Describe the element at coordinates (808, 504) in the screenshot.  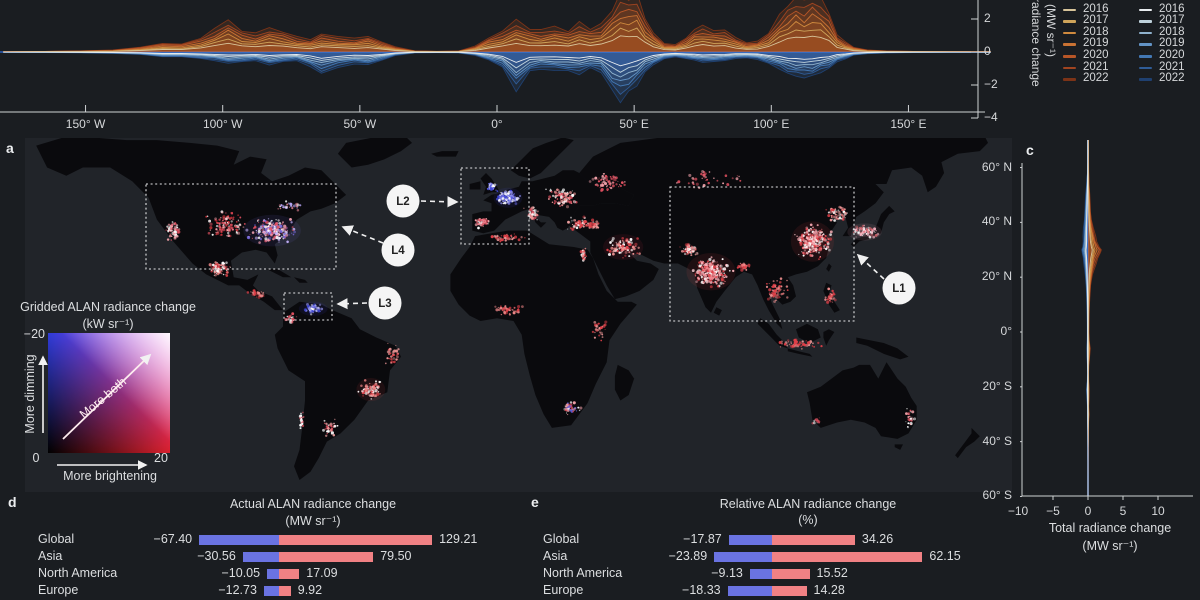
I see `bars-e-title: Relative ALAN radiance change` at that location.